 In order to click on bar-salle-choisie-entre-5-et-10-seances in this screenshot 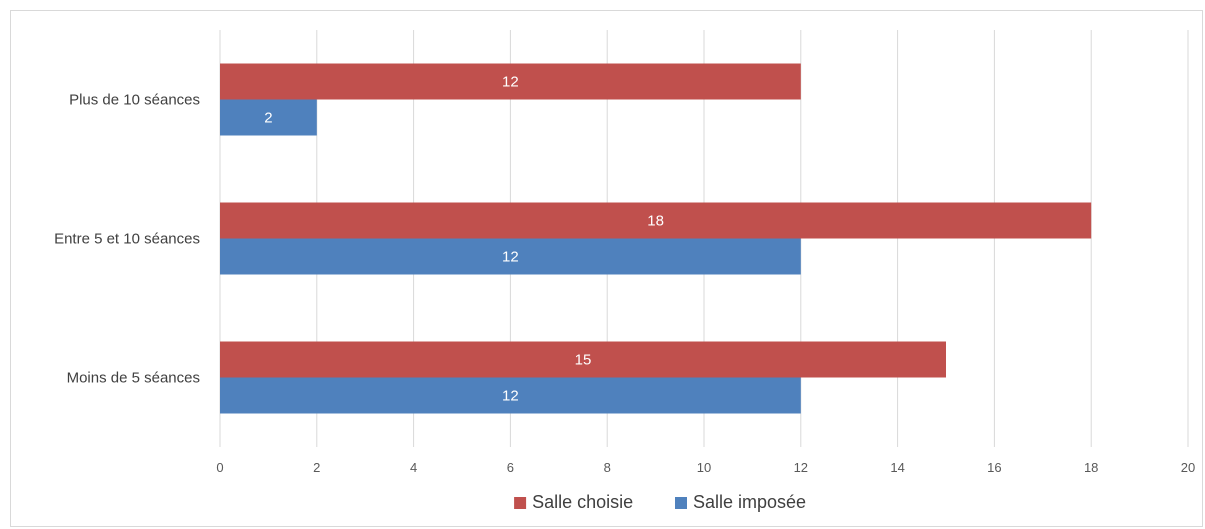, I will do `click(656, 220)`.